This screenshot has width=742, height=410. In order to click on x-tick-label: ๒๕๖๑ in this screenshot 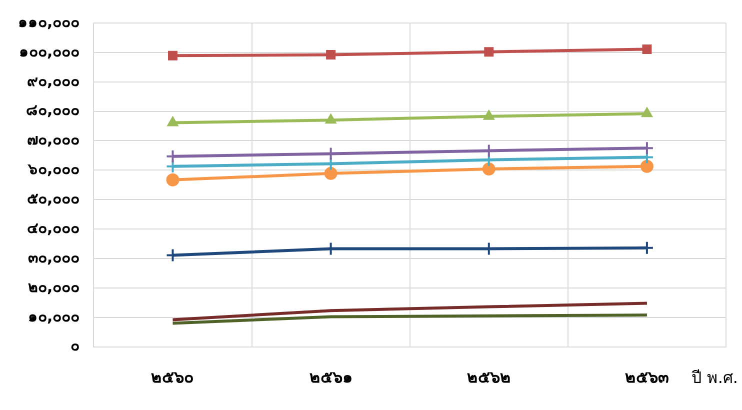, I will do `click(330, 377)`.